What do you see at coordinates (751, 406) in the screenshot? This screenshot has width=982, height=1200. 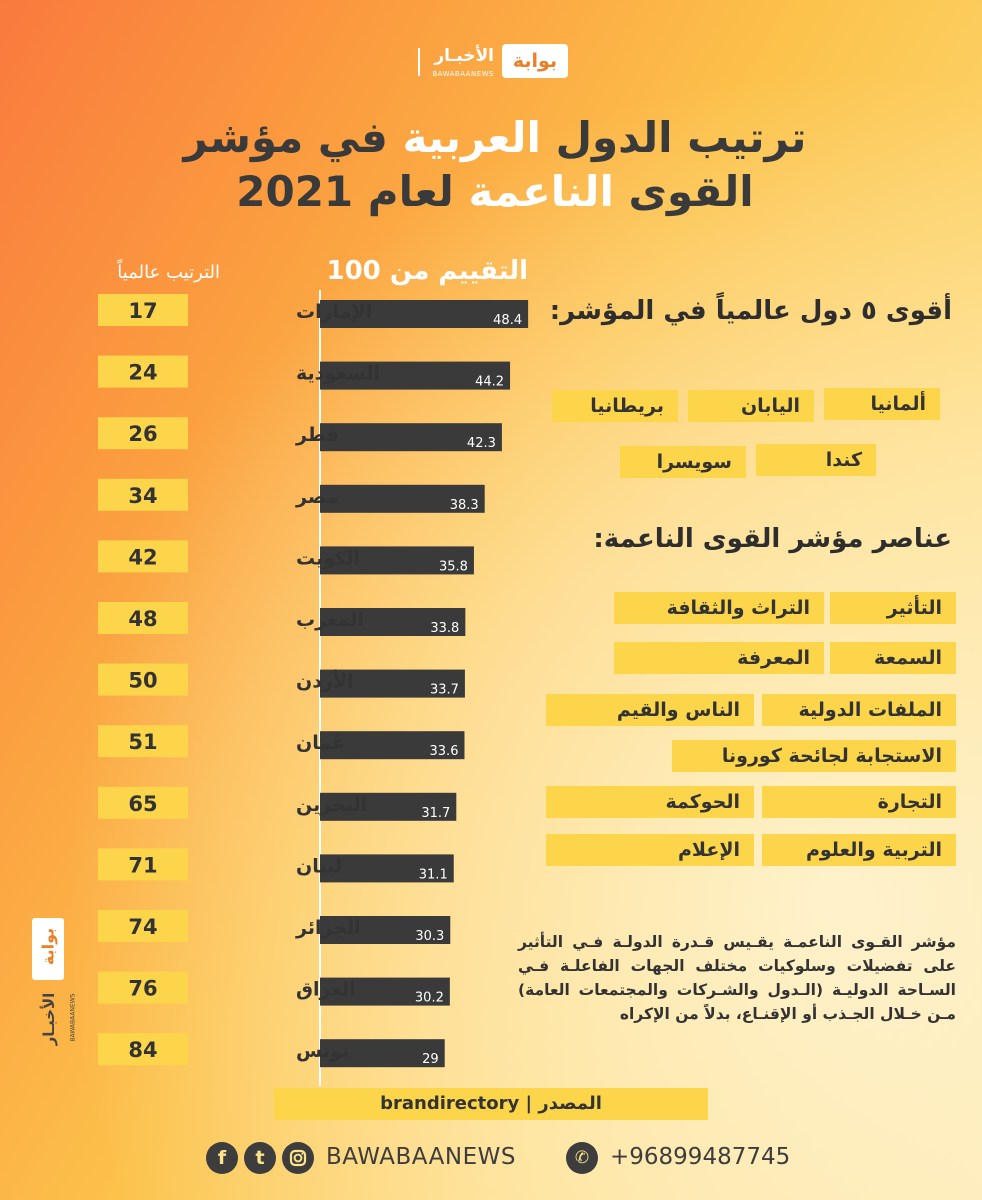 I see `top5-country: اليابان` at bounding box center [751, 406].